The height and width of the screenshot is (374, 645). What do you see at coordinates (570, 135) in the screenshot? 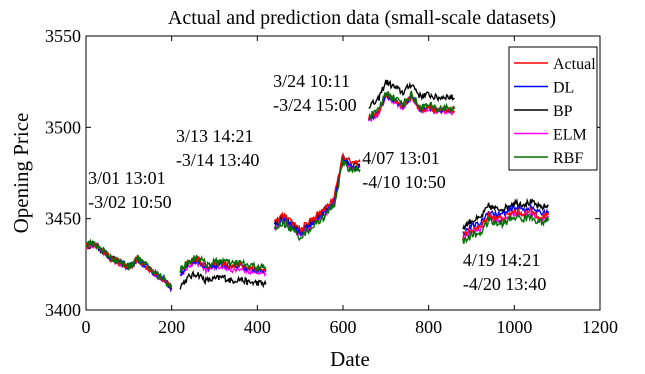
I see `legend-label-elm: ELM` at bounding box center [570, 135].